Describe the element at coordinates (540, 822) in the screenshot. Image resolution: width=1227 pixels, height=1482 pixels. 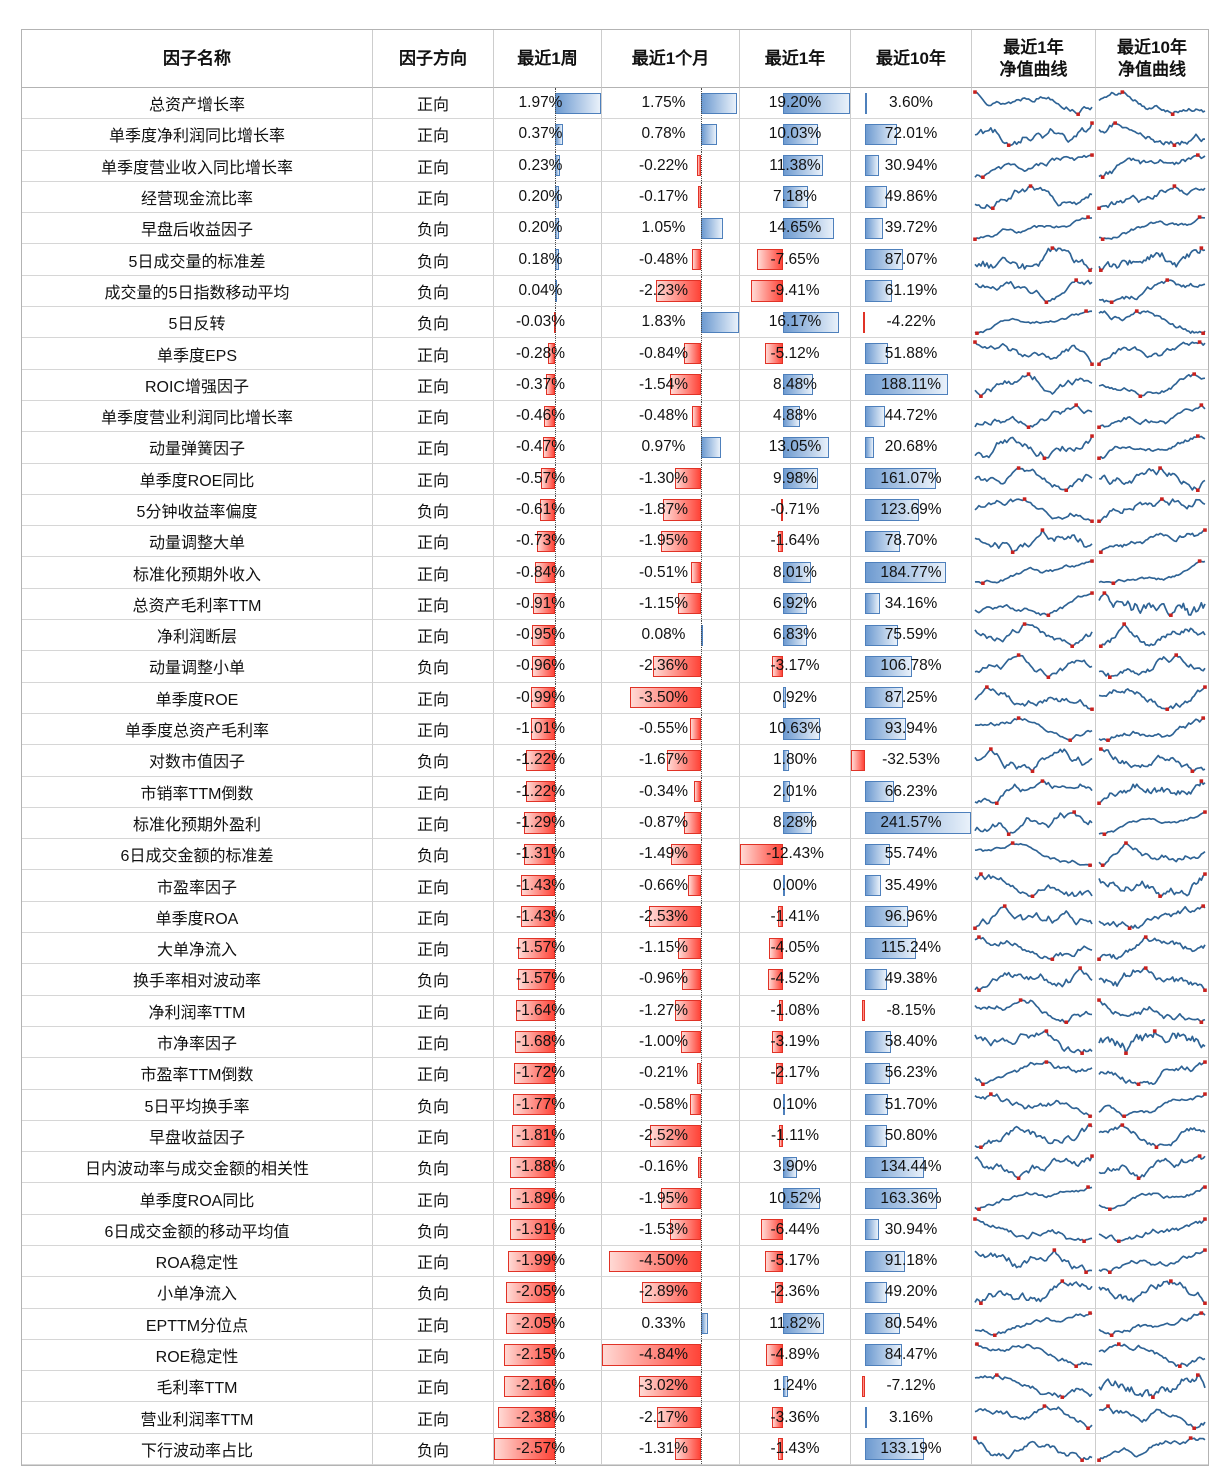
I see `return-value: -1.29%` at that location.